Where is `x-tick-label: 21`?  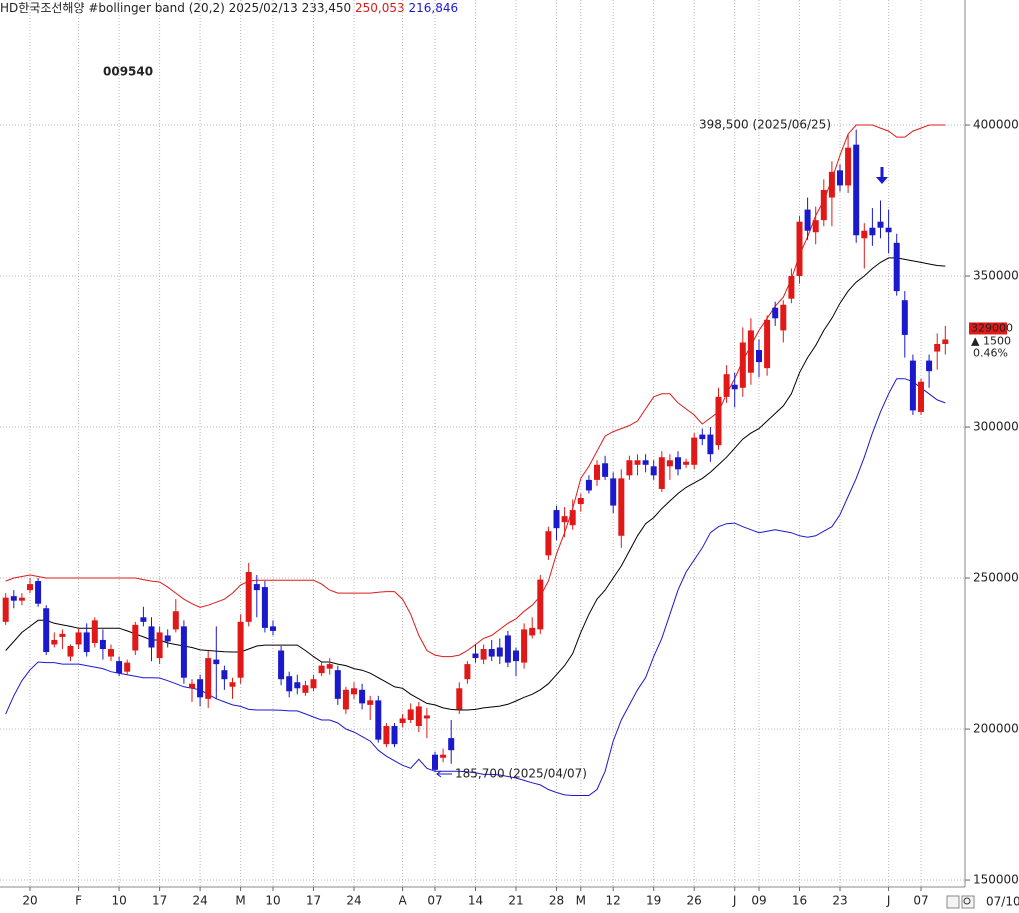 x-tick-label: 21 is located at coordinates (515, 901).